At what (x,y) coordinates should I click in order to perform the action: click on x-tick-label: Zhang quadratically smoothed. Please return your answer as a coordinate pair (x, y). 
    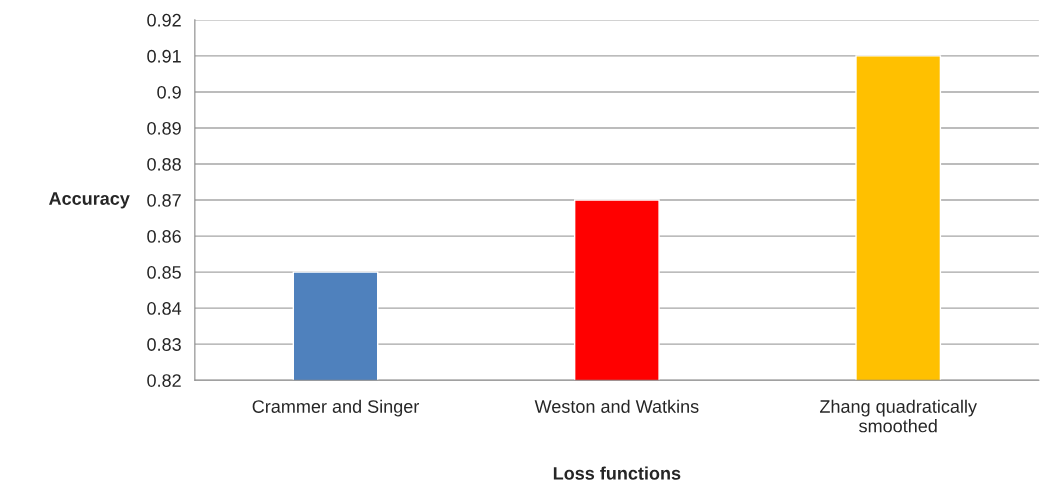
    Looking at the image, I should click on (898, 416).